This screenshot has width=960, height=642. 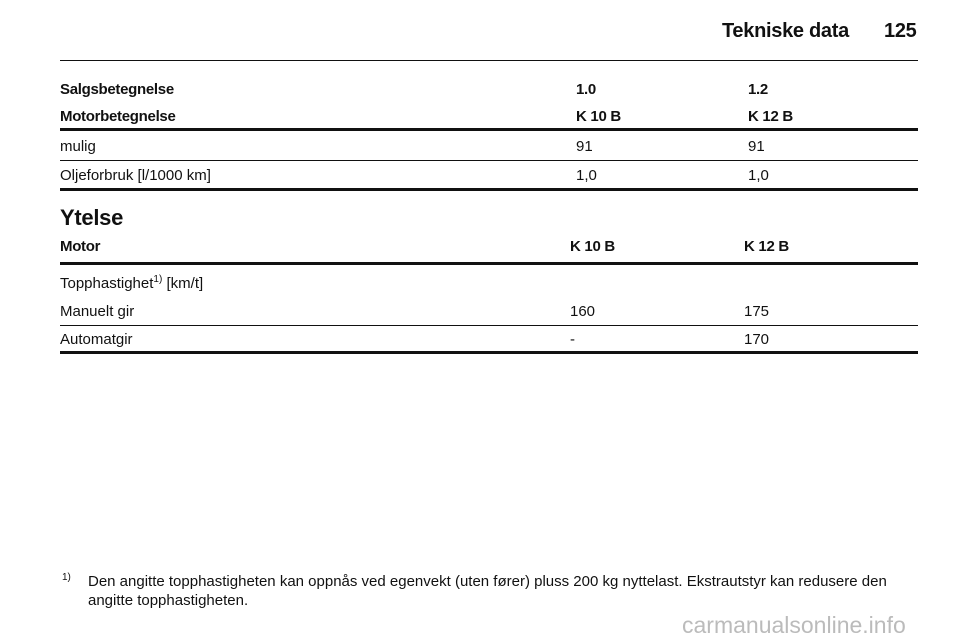 I want to click on header-title: Tekniske data, so click(x=785, y=31).